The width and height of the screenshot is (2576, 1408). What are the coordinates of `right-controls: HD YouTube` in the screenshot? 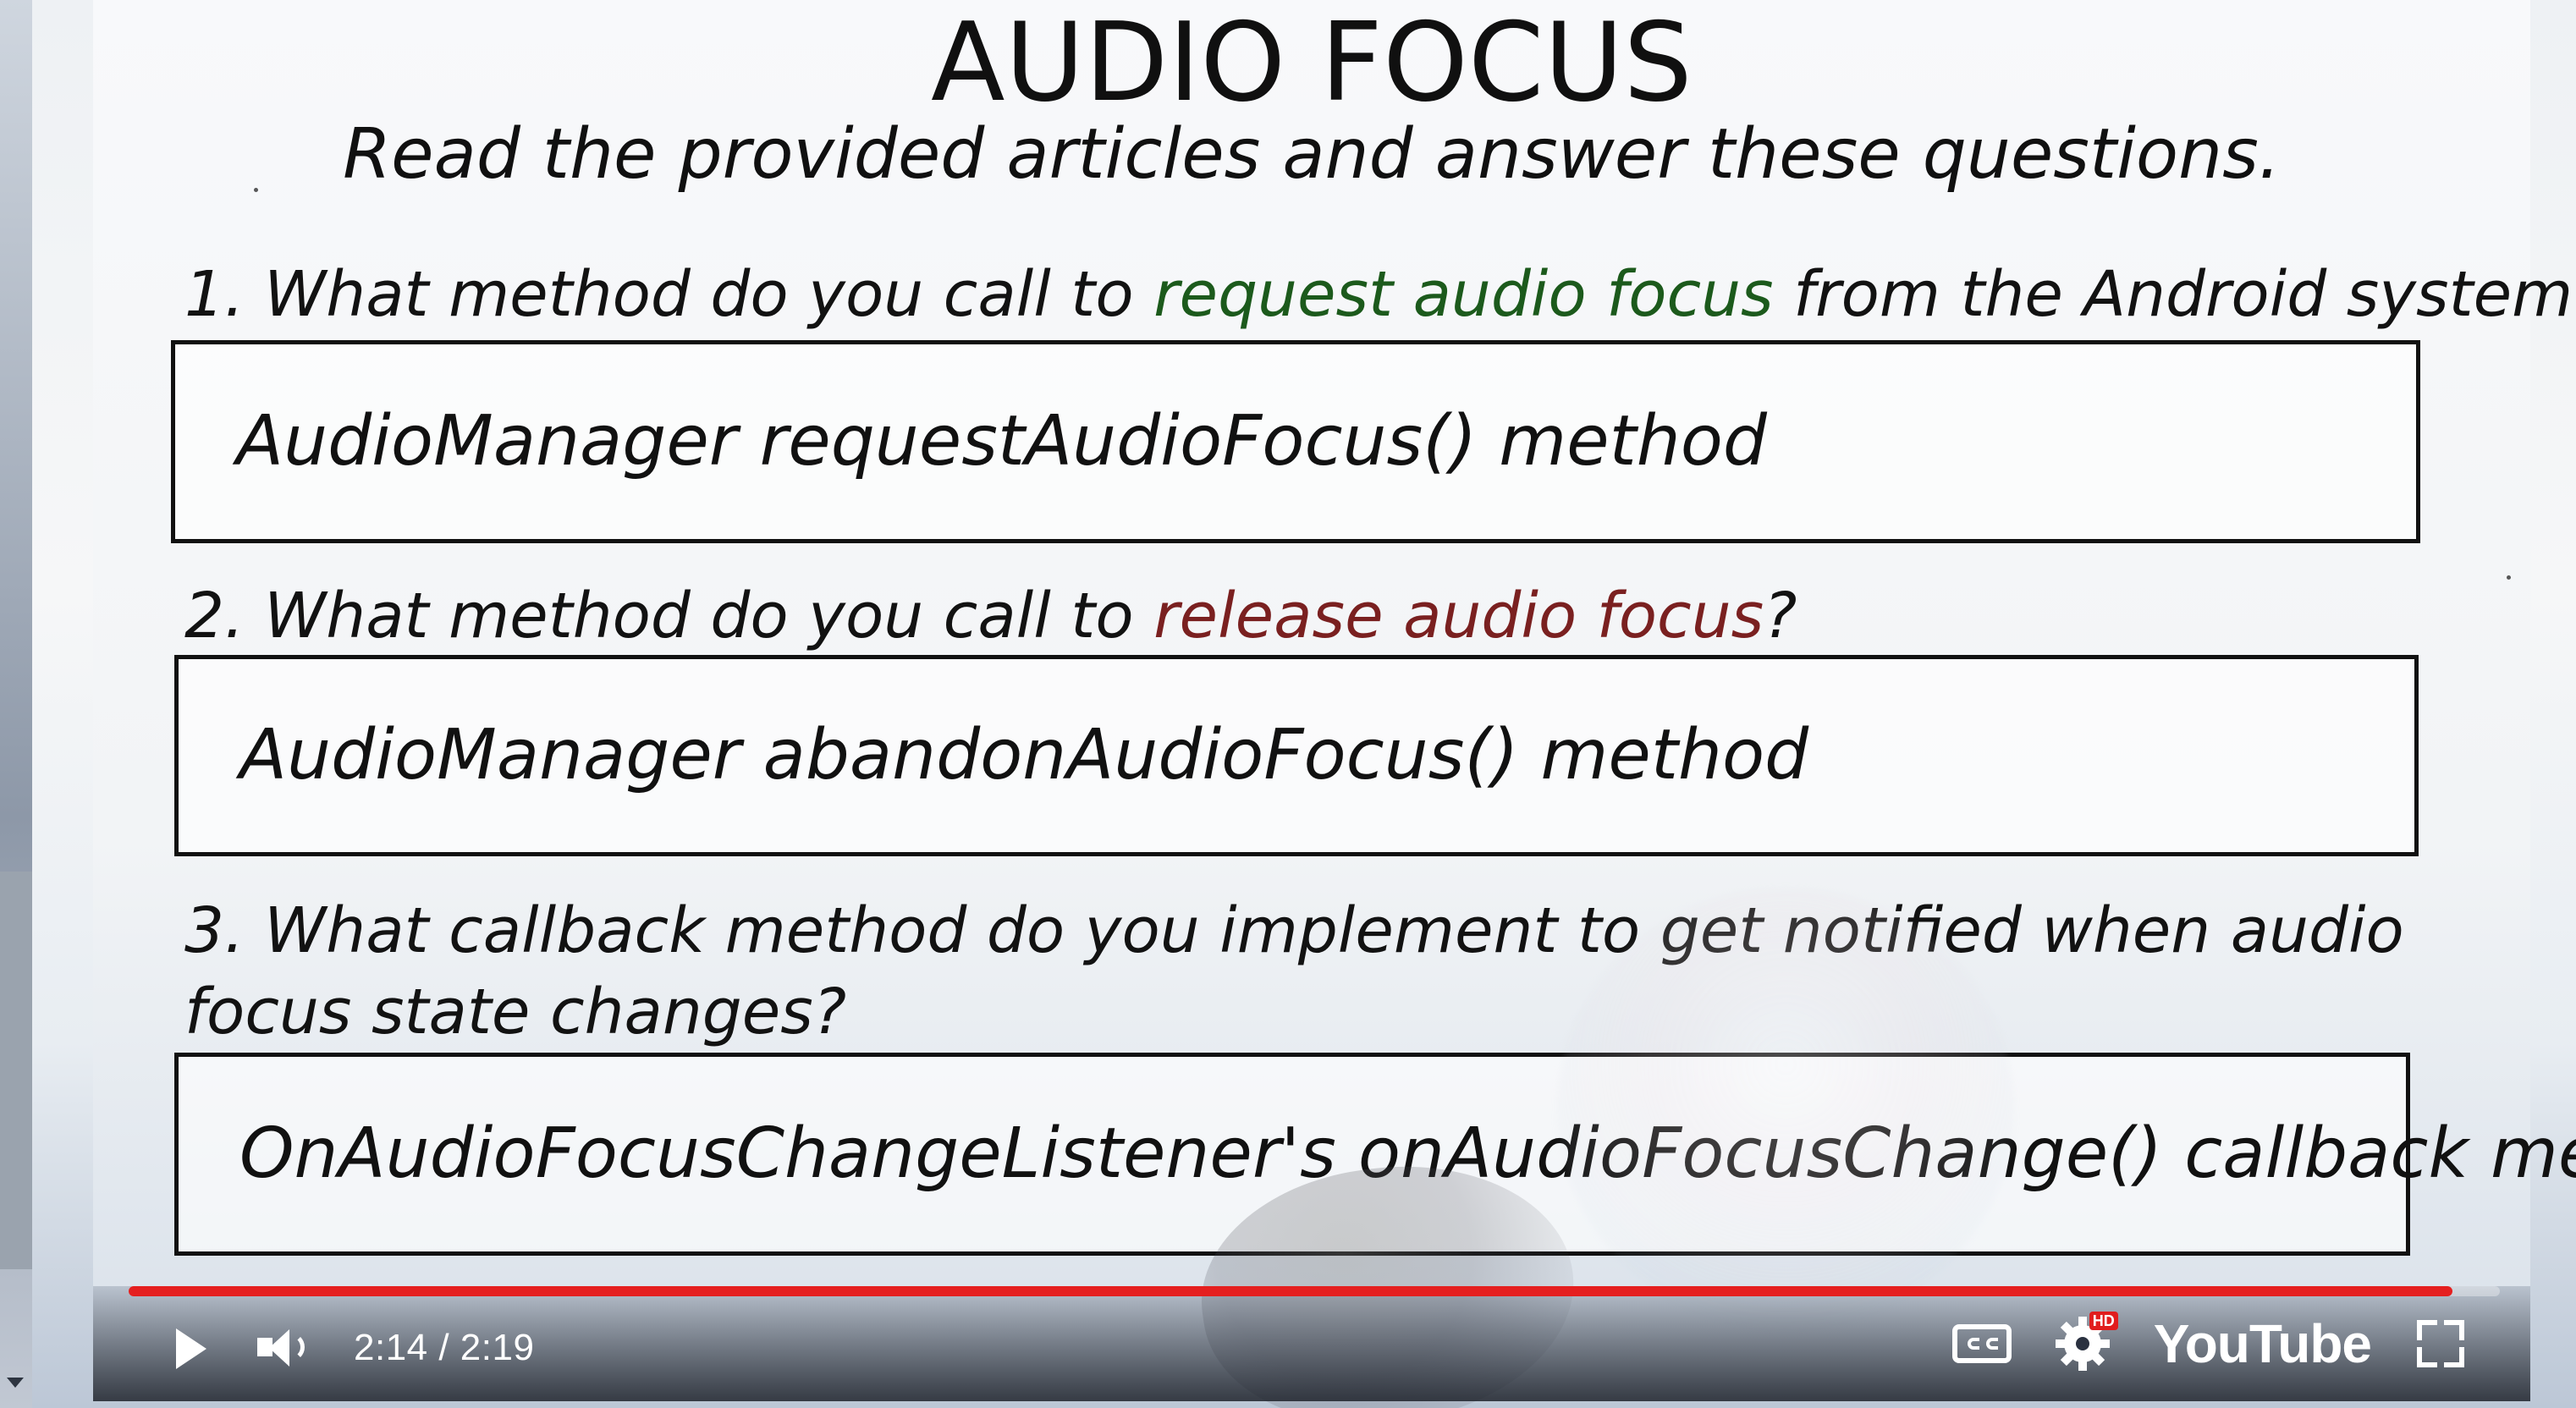 It's located at (2207, 1344).